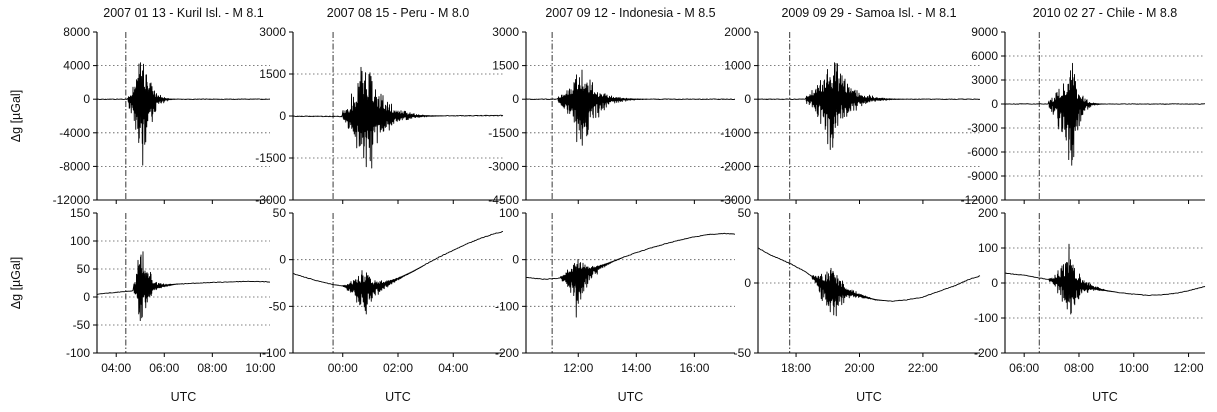 This screenshot has height=412, width=1217. What do you see at coordinates (737, 32) in the screenshot?
I see `y-tick-label: 2000` at bounding box center [737, 32].